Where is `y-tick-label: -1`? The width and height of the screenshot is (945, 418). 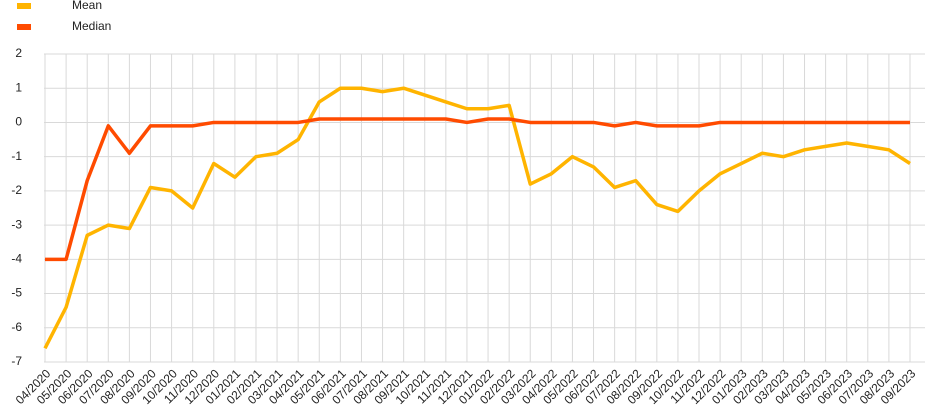
y-tick-label: -1 is located at coordinates (16, 156).